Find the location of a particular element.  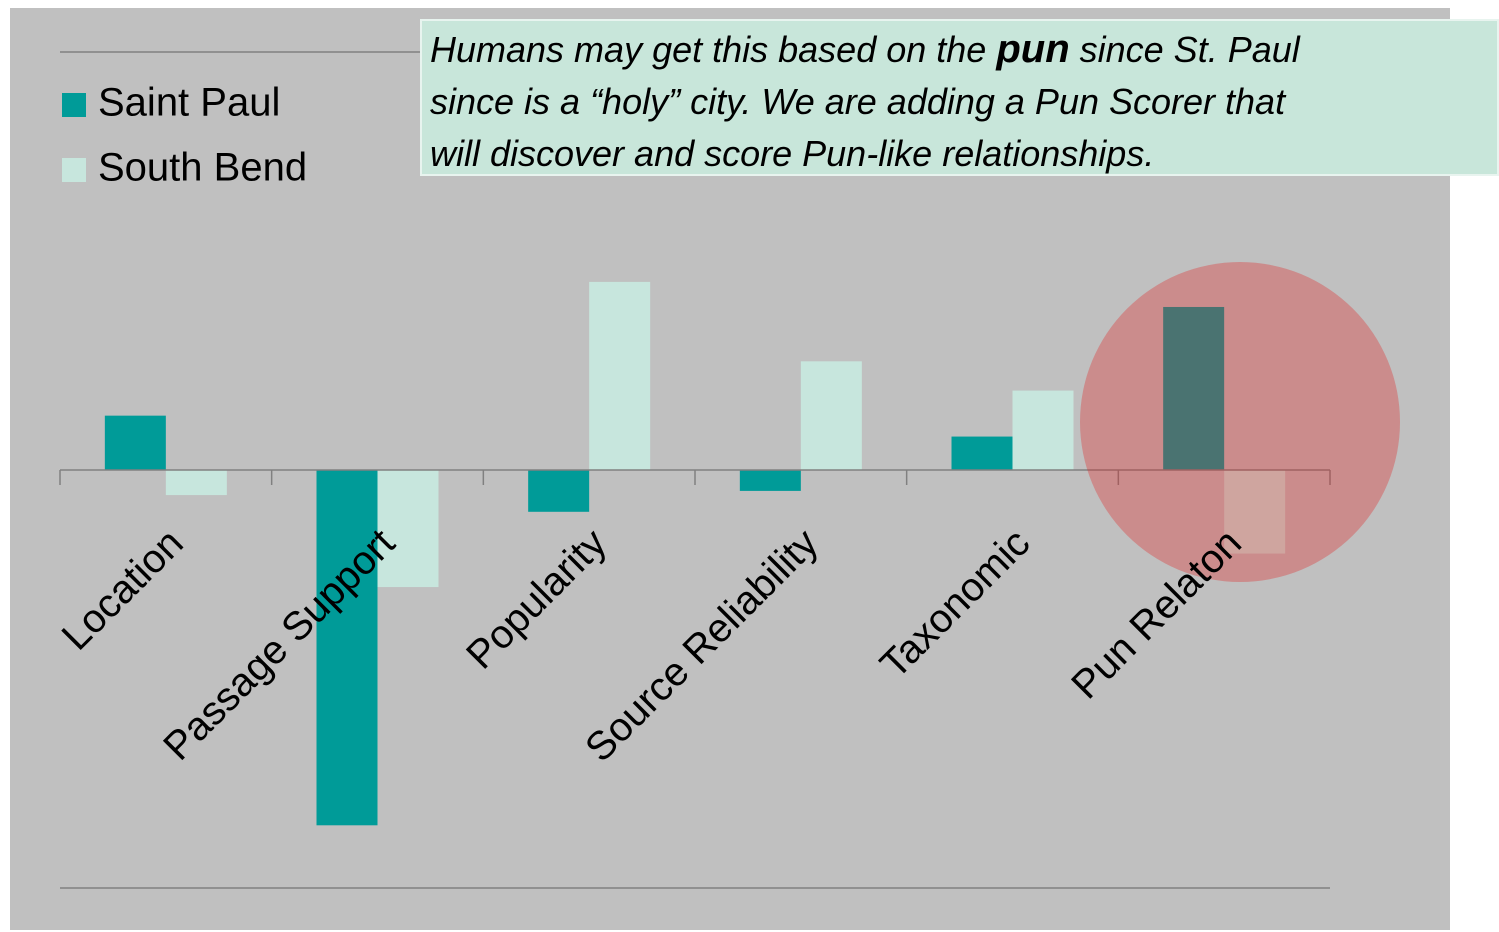

annotation-box is located at coordinates (959, 97).